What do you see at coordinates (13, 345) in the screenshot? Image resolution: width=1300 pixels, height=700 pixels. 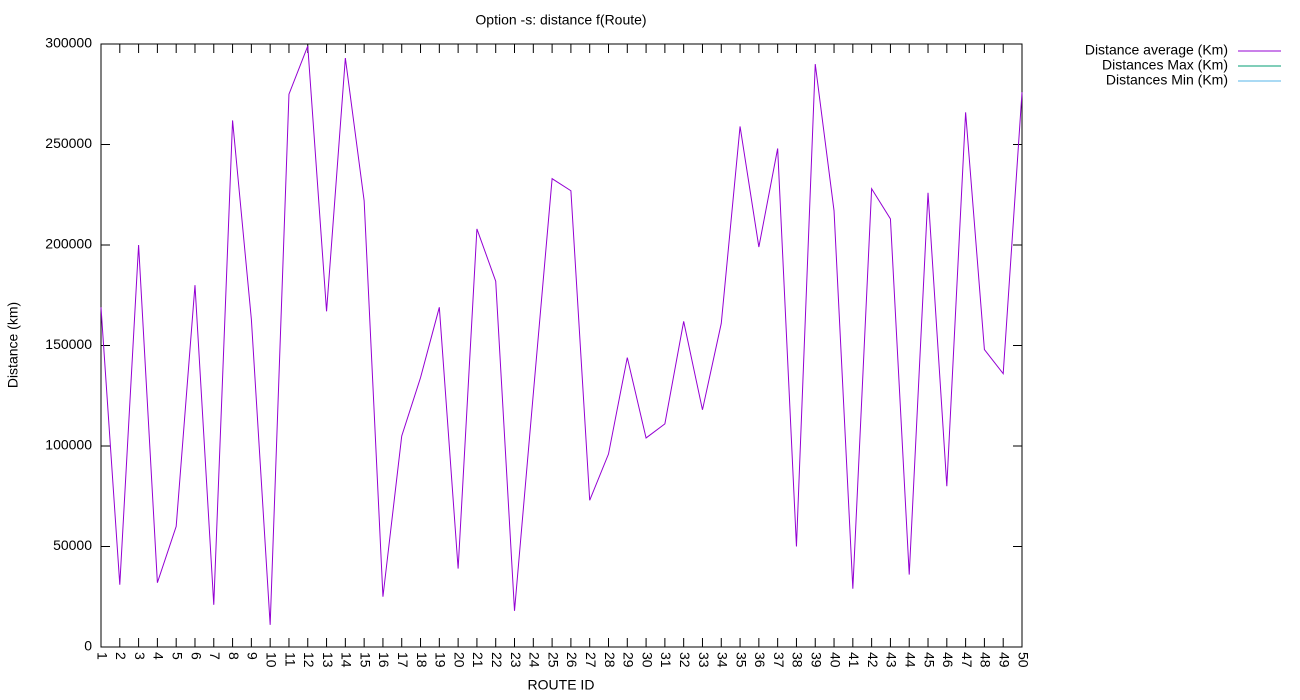 I see `y-axis-label: Distance (km)` at bounding box center [13, 345].